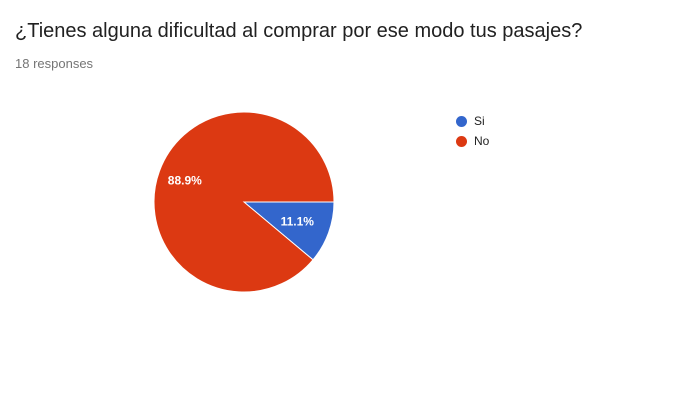 The image size is (696, 409). What do you see at coordinates (54, 63) in the screenshot?
I see `response-count: 18 responses` at bounding box center [54, 63].